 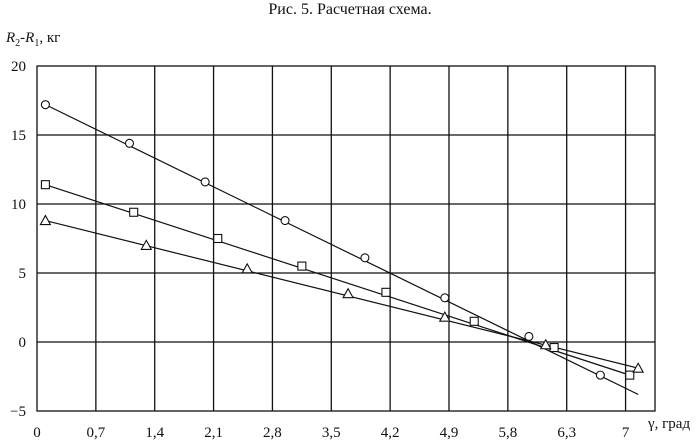 What do you see at coordinates (507, 432) in the screenshot?
I see `x-tick-label: 5,8` at bounding box center [507, 432].